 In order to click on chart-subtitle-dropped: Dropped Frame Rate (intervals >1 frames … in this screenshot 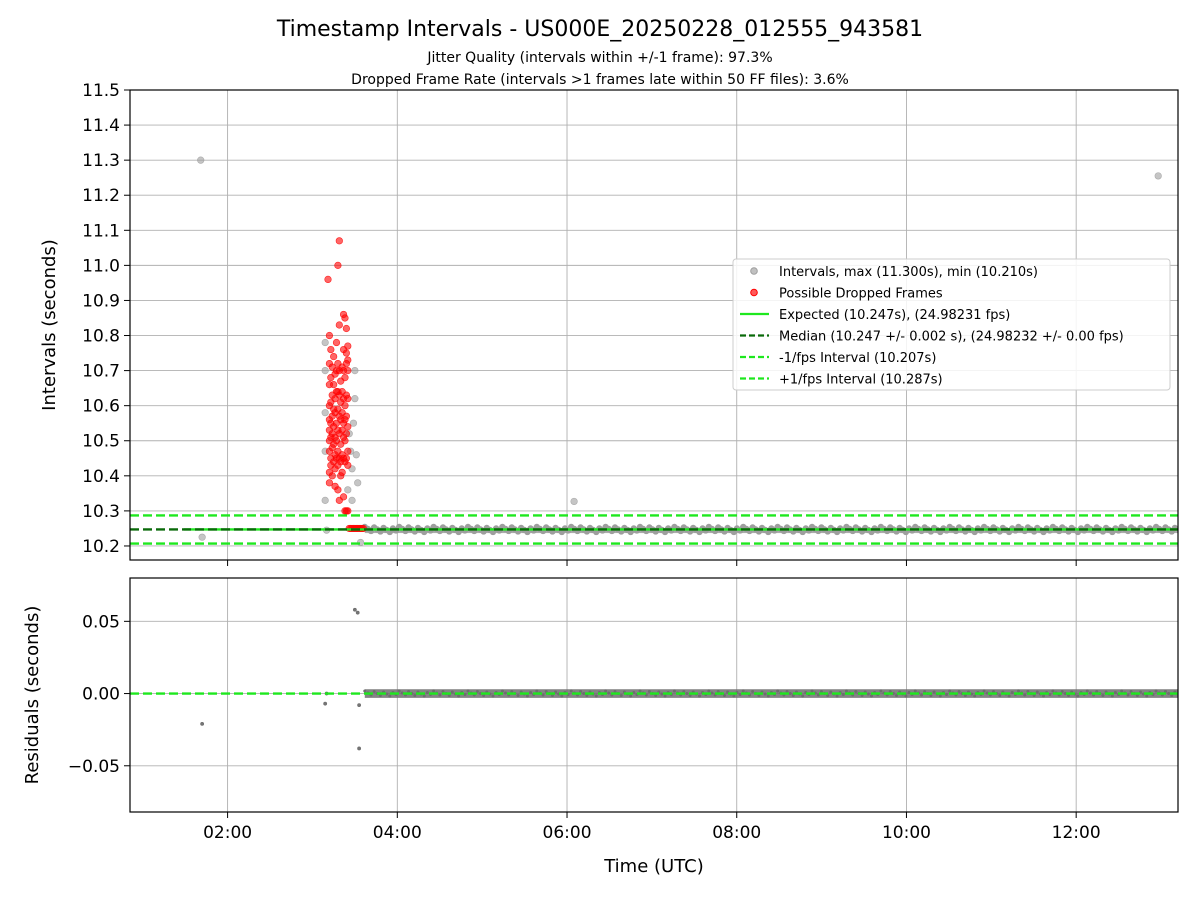, I will do `click(600, 80)`.